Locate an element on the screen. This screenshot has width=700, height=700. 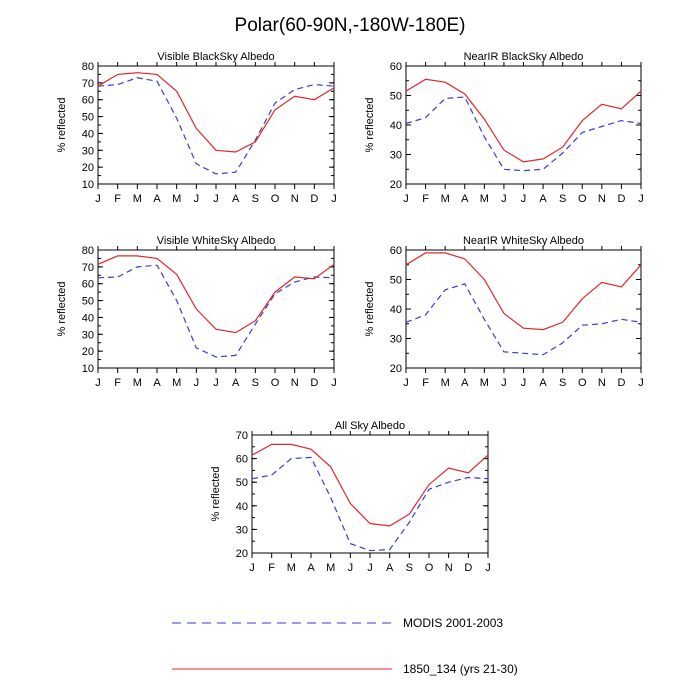
panel-title: Visible BlackSky Albedo is located at coordinates (215, 57).